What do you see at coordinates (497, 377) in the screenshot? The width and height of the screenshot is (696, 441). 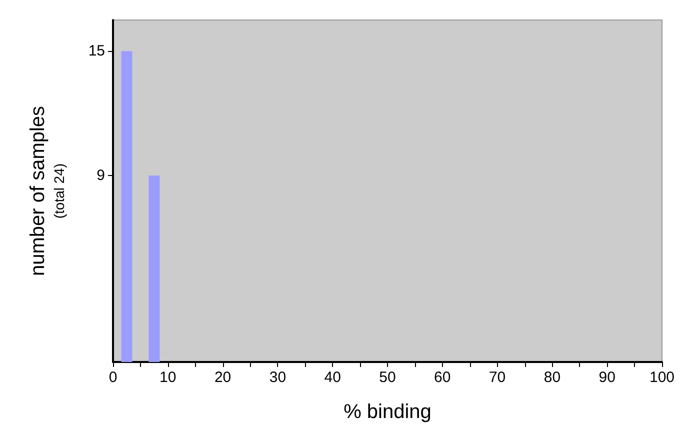 I see `x-tick-label: 70` at bounding box center [497, 377].